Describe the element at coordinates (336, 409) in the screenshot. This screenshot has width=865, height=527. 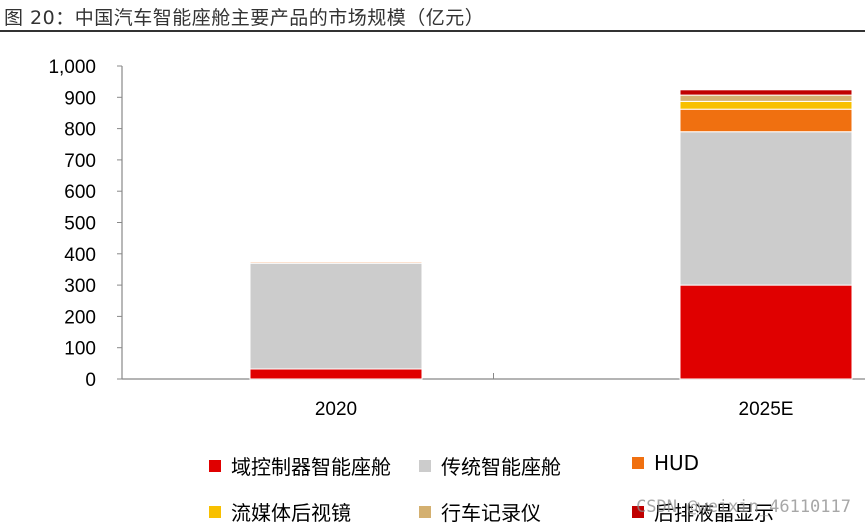
I see `x-tick-label: 2020` at that location.